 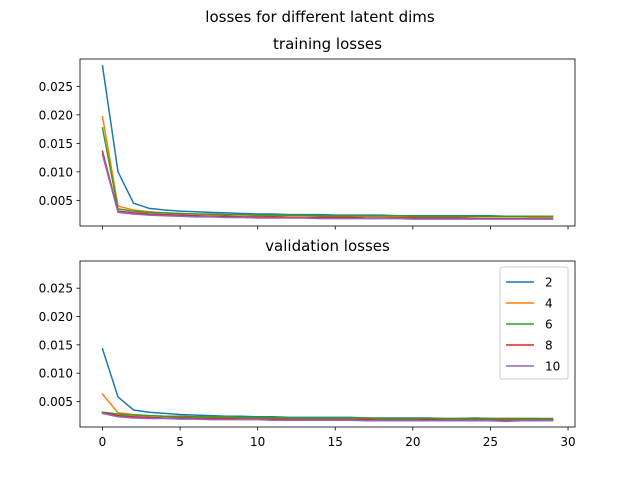 I want to click on validation-x-tick-label: 0, so click(x=103, y=442).